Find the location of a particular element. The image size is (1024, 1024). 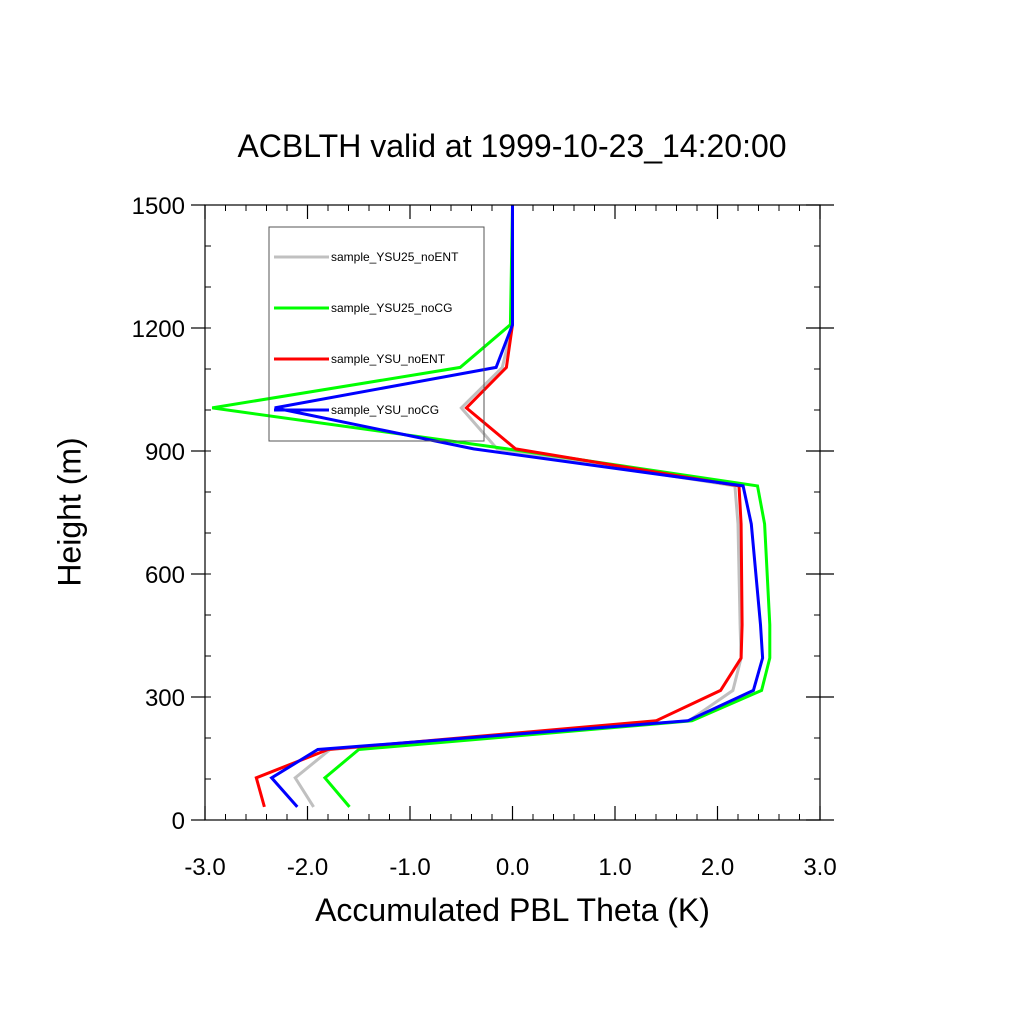

legend-box is located at coordinates (376, 334).